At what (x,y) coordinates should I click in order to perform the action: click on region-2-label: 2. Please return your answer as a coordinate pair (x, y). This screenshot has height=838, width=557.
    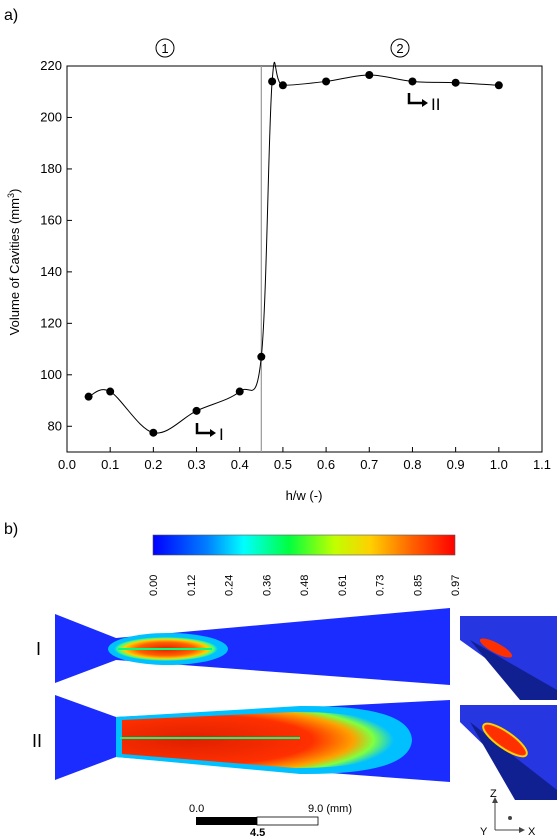
    Looking at the image, I should click on (399, 48).